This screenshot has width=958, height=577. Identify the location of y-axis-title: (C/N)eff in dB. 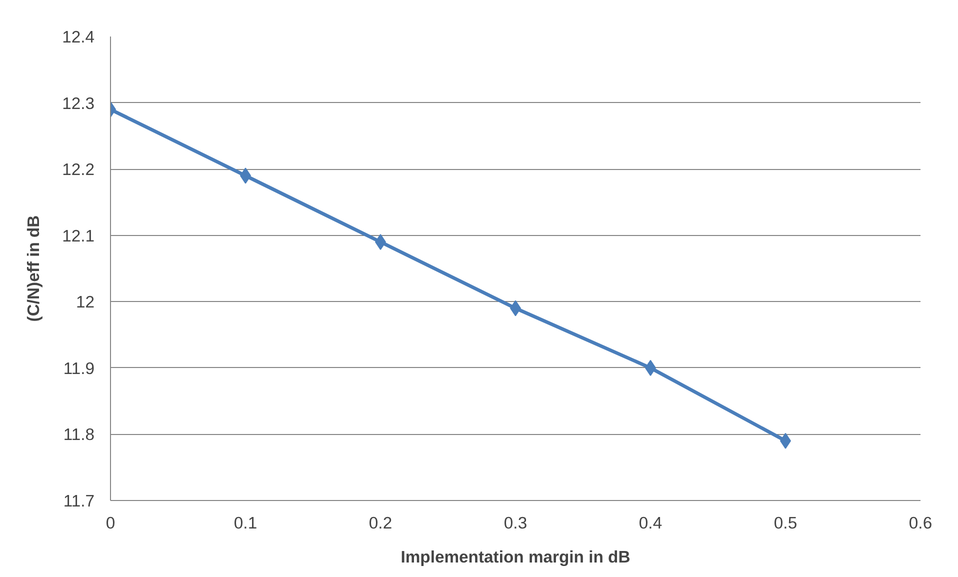
(34, 268).